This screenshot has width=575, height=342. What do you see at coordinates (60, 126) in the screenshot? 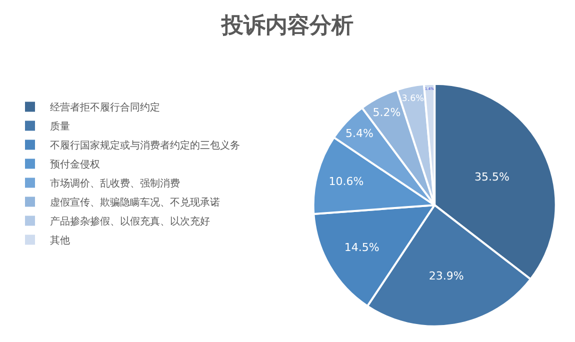
I see `legend-label: 质量` at bounding box center [60, 126].